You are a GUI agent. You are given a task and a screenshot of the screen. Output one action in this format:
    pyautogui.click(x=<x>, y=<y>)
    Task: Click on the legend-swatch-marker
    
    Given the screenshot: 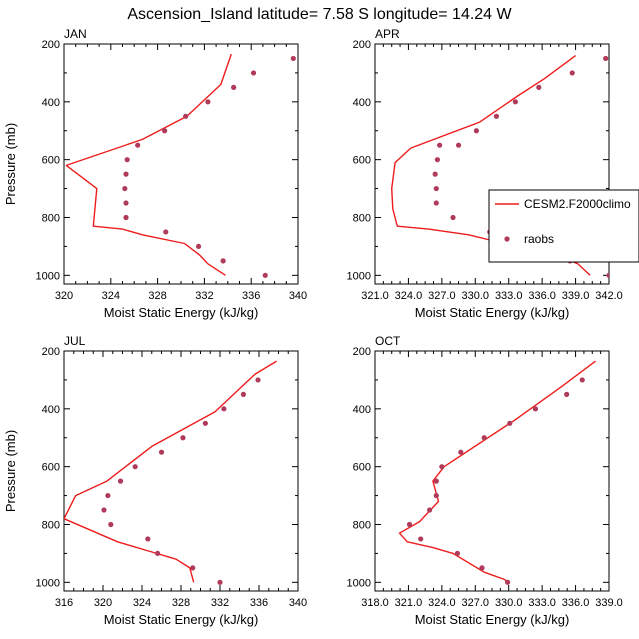 What is the action you would take?
    pyautogui.click(x=507, y=239)
    